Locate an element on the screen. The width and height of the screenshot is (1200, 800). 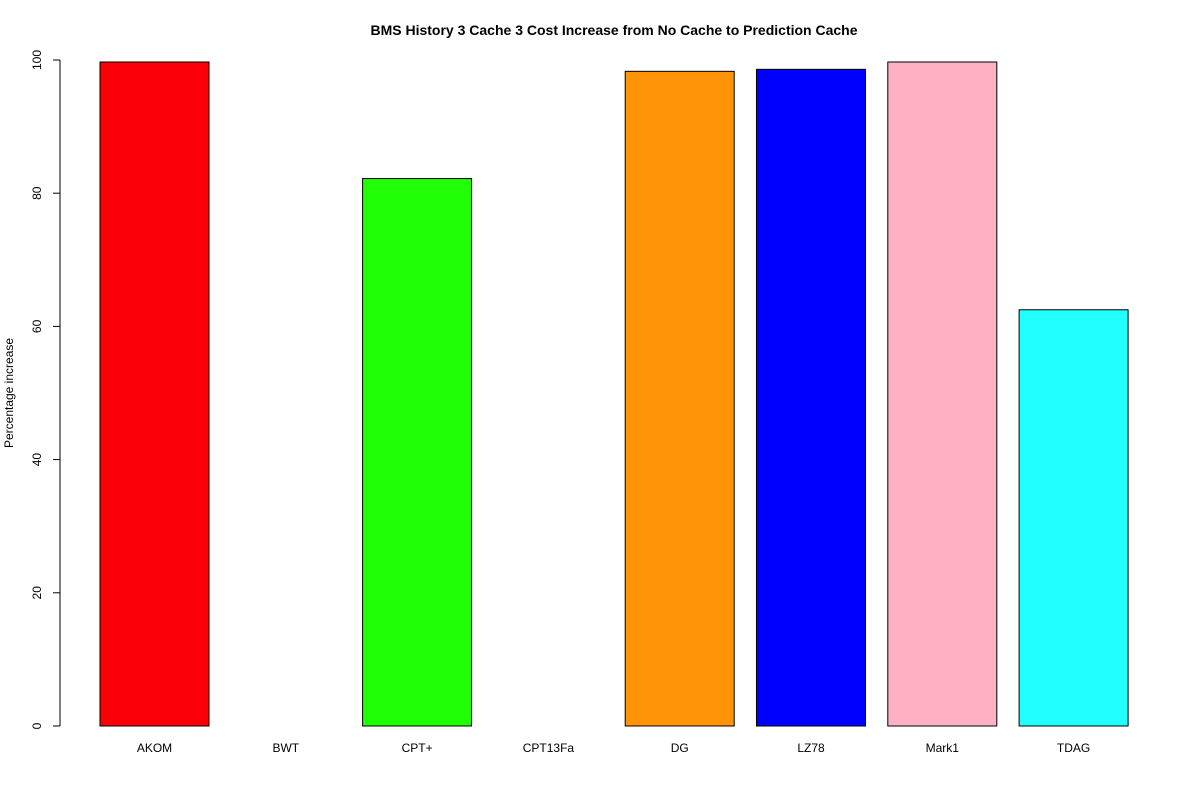
bar-dg is located at coordinates (679, 398).